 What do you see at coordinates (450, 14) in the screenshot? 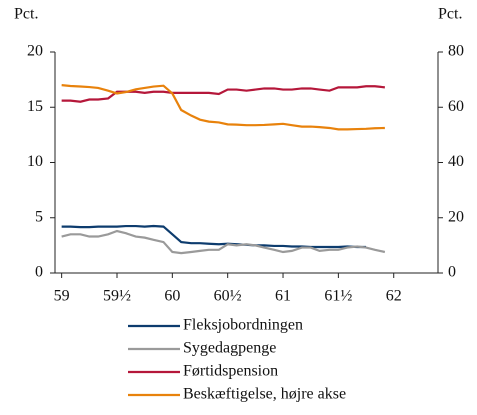
I see `y2-axis-label: Pct.` at bounding box center [450, 14].